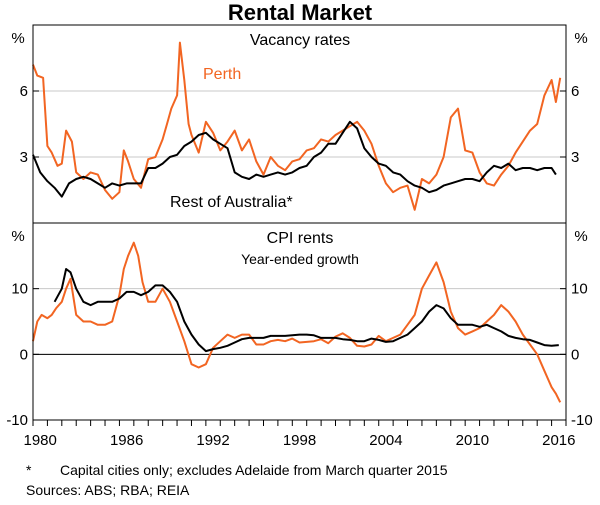 This screenshot has width=600, height=505. What do you see at coordinates (300, 40) in the screenshot?
I see `panel-title: Vacancy rates` at bounding box center [300, 40].